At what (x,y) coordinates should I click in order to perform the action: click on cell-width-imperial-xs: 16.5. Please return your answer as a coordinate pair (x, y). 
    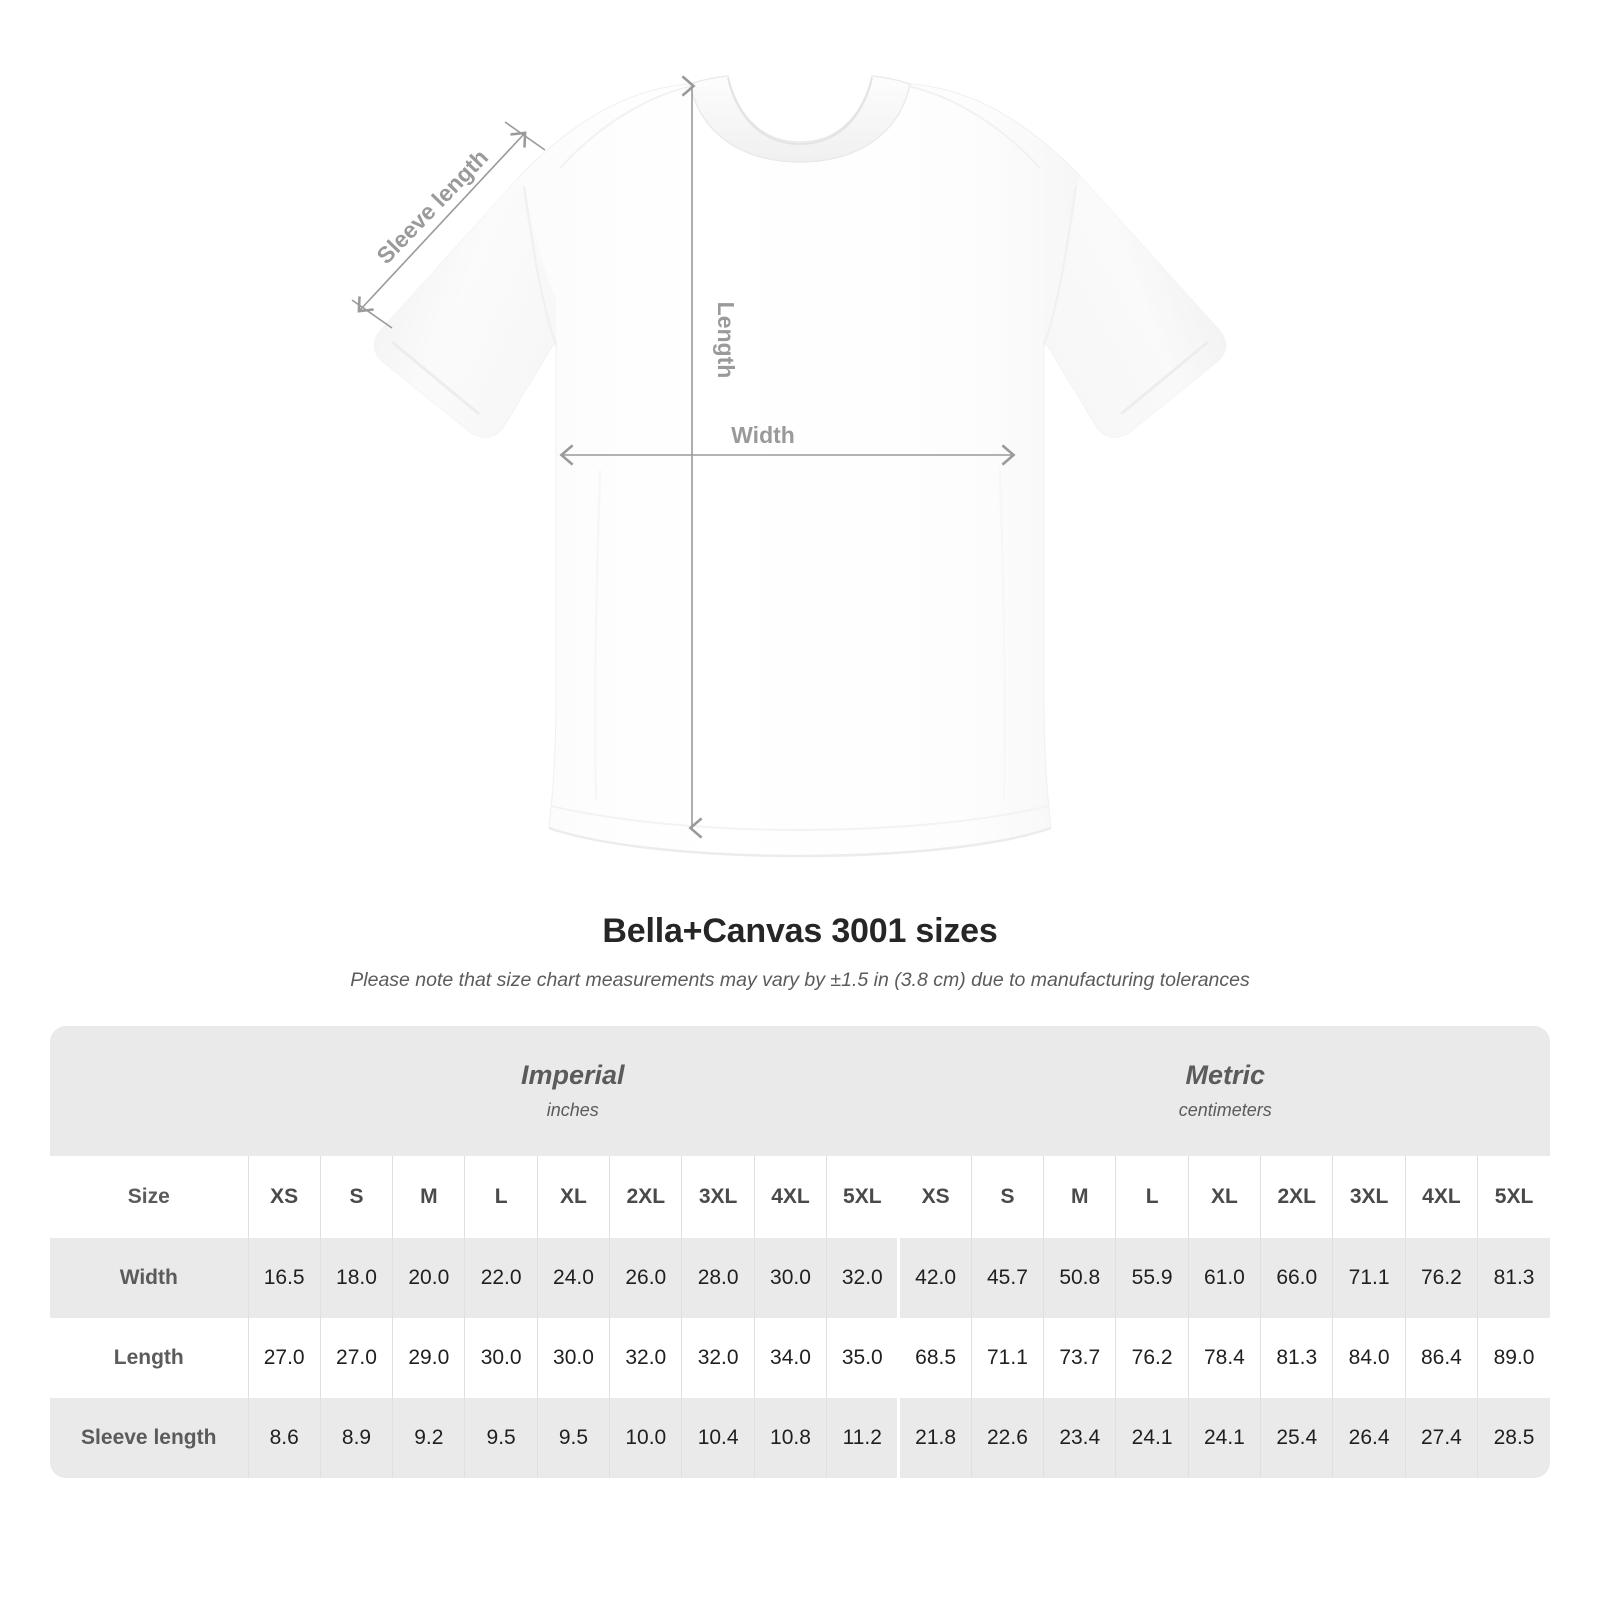
    Looking at the image, I should click on (284, 1278).